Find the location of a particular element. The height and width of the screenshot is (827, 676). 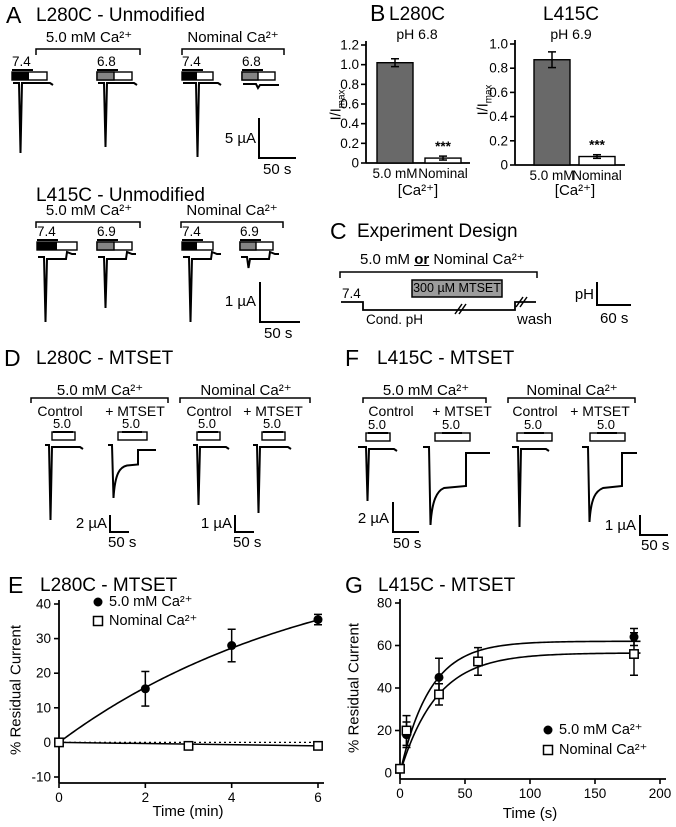

svg-text: 1.0 is located at coordinates (349, 64).